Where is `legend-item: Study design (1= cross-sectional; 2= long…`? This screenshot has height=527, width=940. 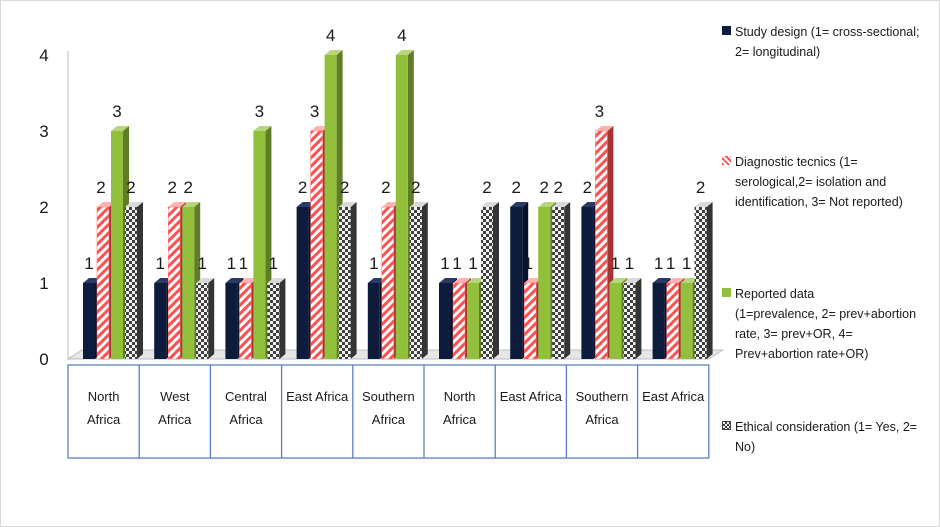
legend-item: Study design (1= cross-sectional; 2= long… is located at coordinates (829, 42).